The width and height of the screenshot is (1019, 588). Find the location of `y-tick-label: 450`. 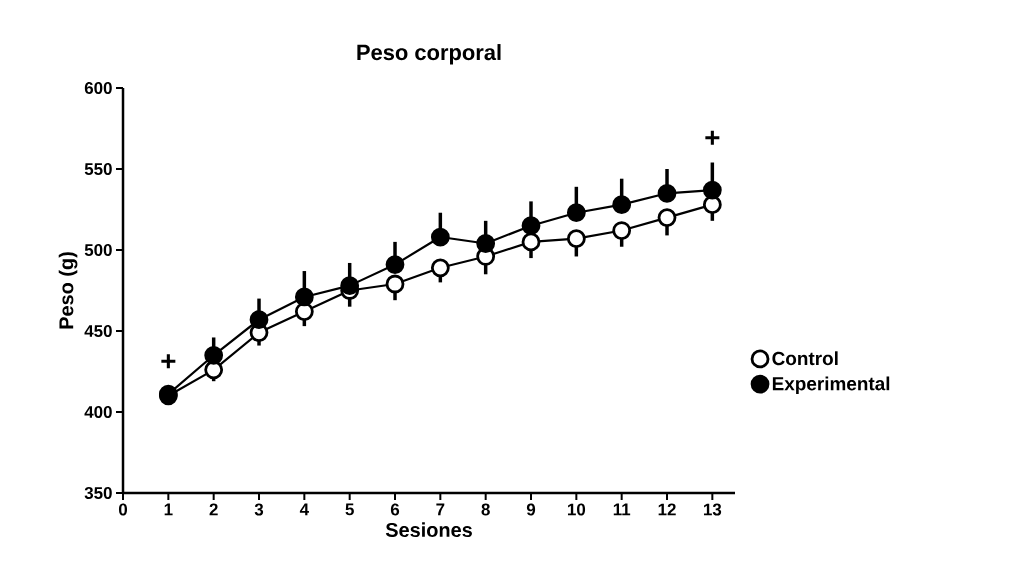

y-tick-label: 450 is located at coordinates (98, 330).